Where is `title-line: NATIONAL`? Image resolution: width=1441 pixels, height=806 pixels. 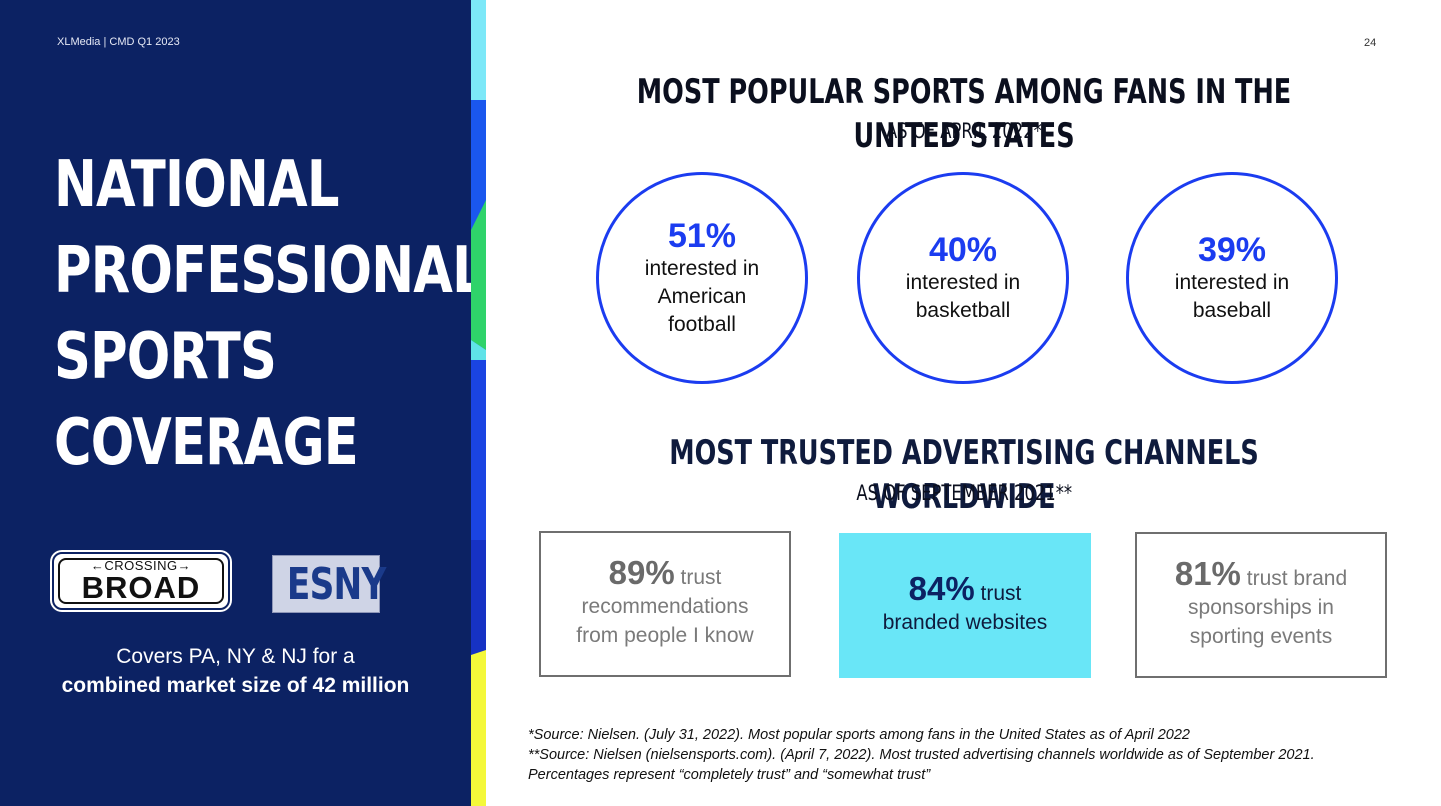 title-line: NATIONAL is located at coordinates (197, 185).